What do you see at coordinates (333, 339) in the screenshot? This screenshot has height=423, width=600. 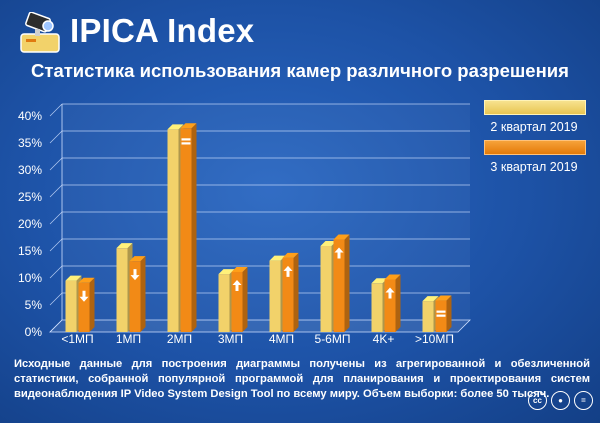 I see `x-tick-label: 5-6МП` at bounding box center [333, 339].